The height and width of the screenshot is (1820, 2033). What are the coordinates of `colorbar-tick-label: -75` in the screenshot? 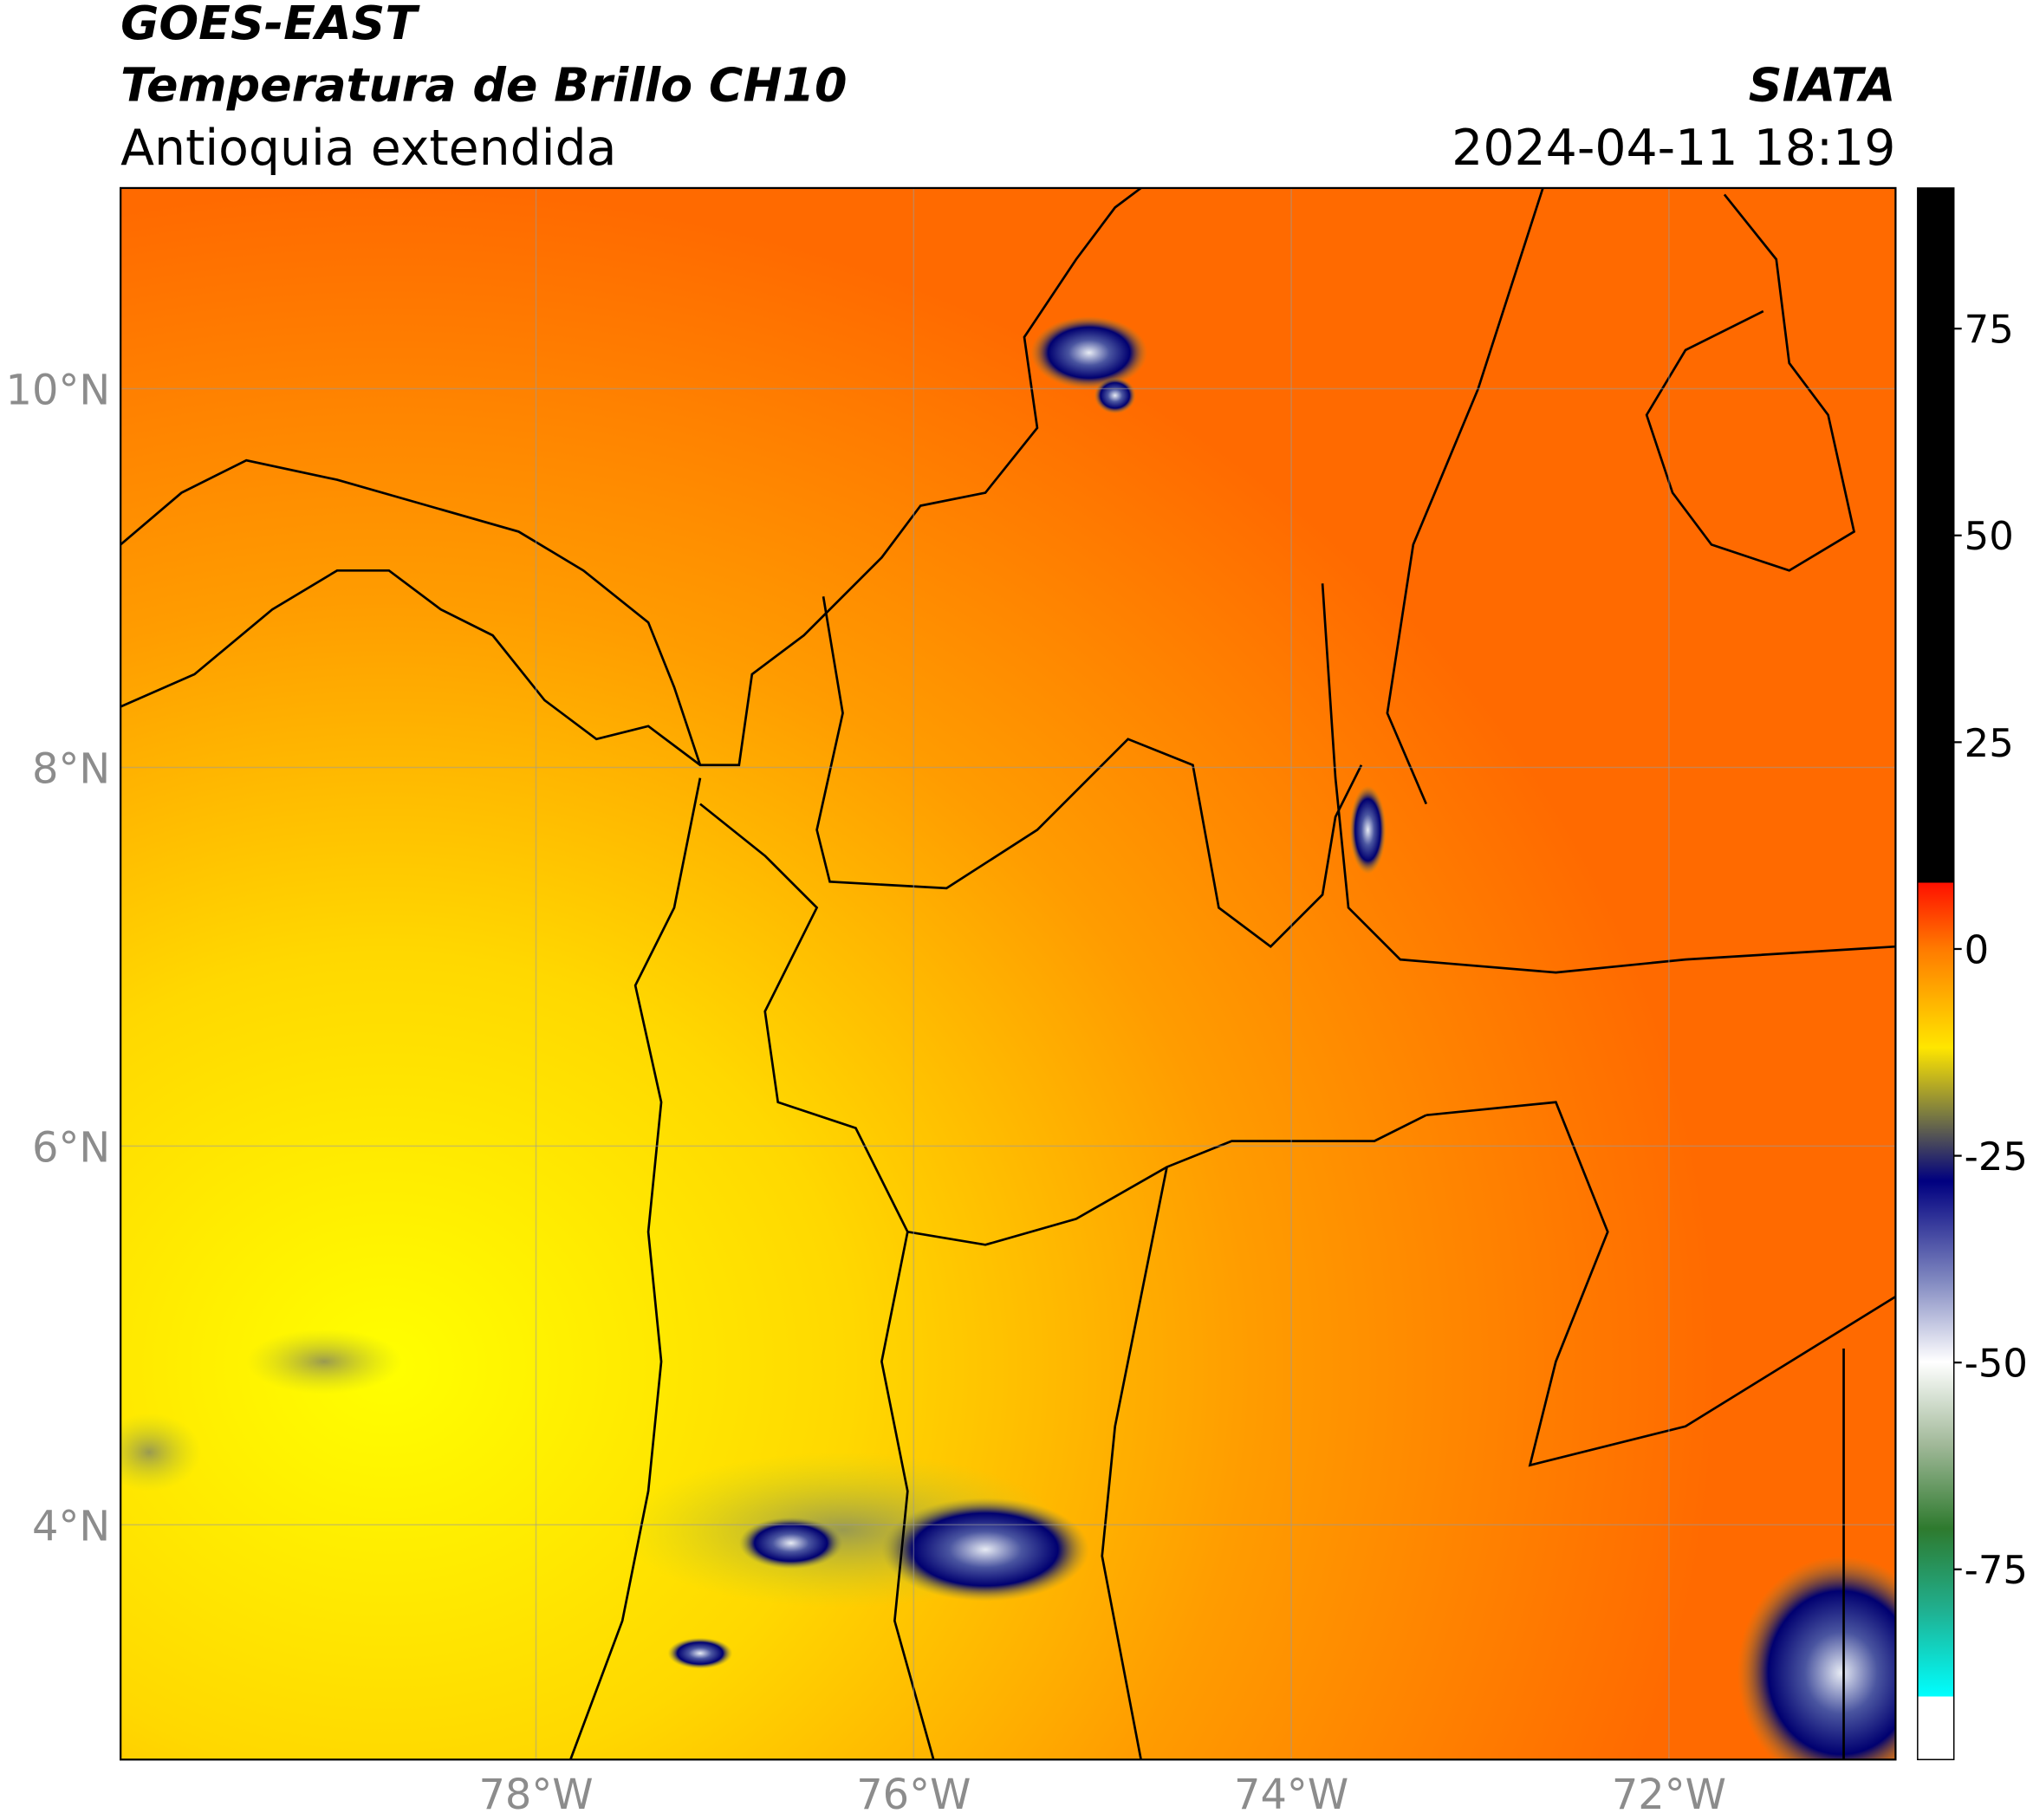 It's located at (1997, 1570).